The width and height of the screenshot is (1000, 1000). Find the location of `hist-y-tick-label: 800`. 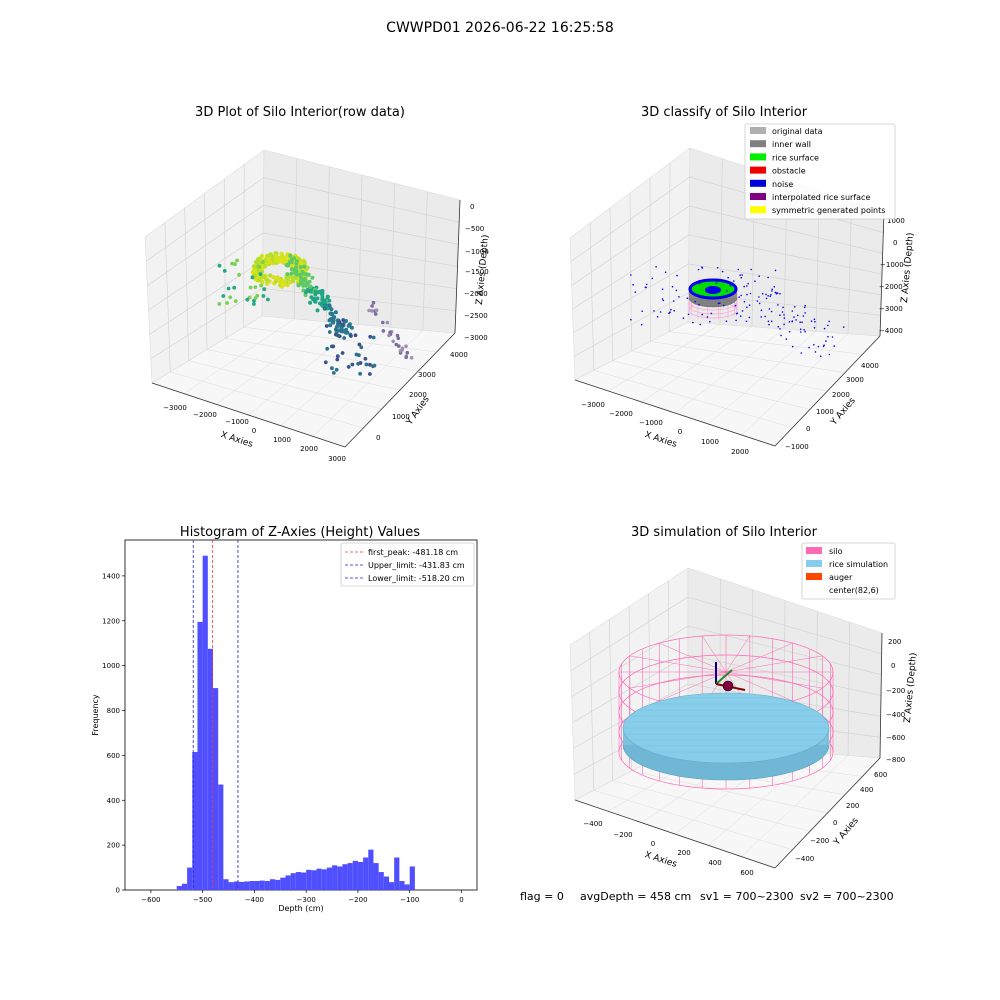

hist-y-tick-label: 800 is located at coordinates (113, 711).